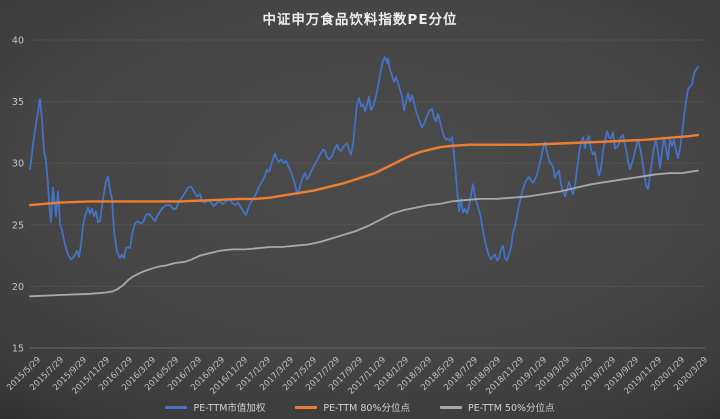  What do you see at coordinates (18, 225) in the screenshot?
I see `y-tick-label: 25` at bounding box center [18, 225].